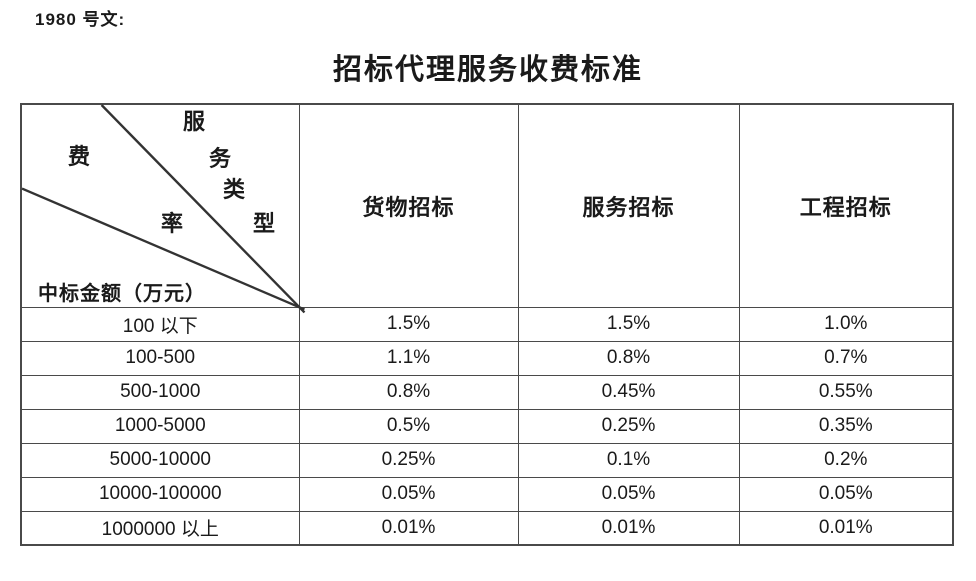 The height and width of the screenshot is (581, 976). Describe the element at coordinates (160, 392) in the screenshot. I see `amount-range-cell: 500-1000` at that location.